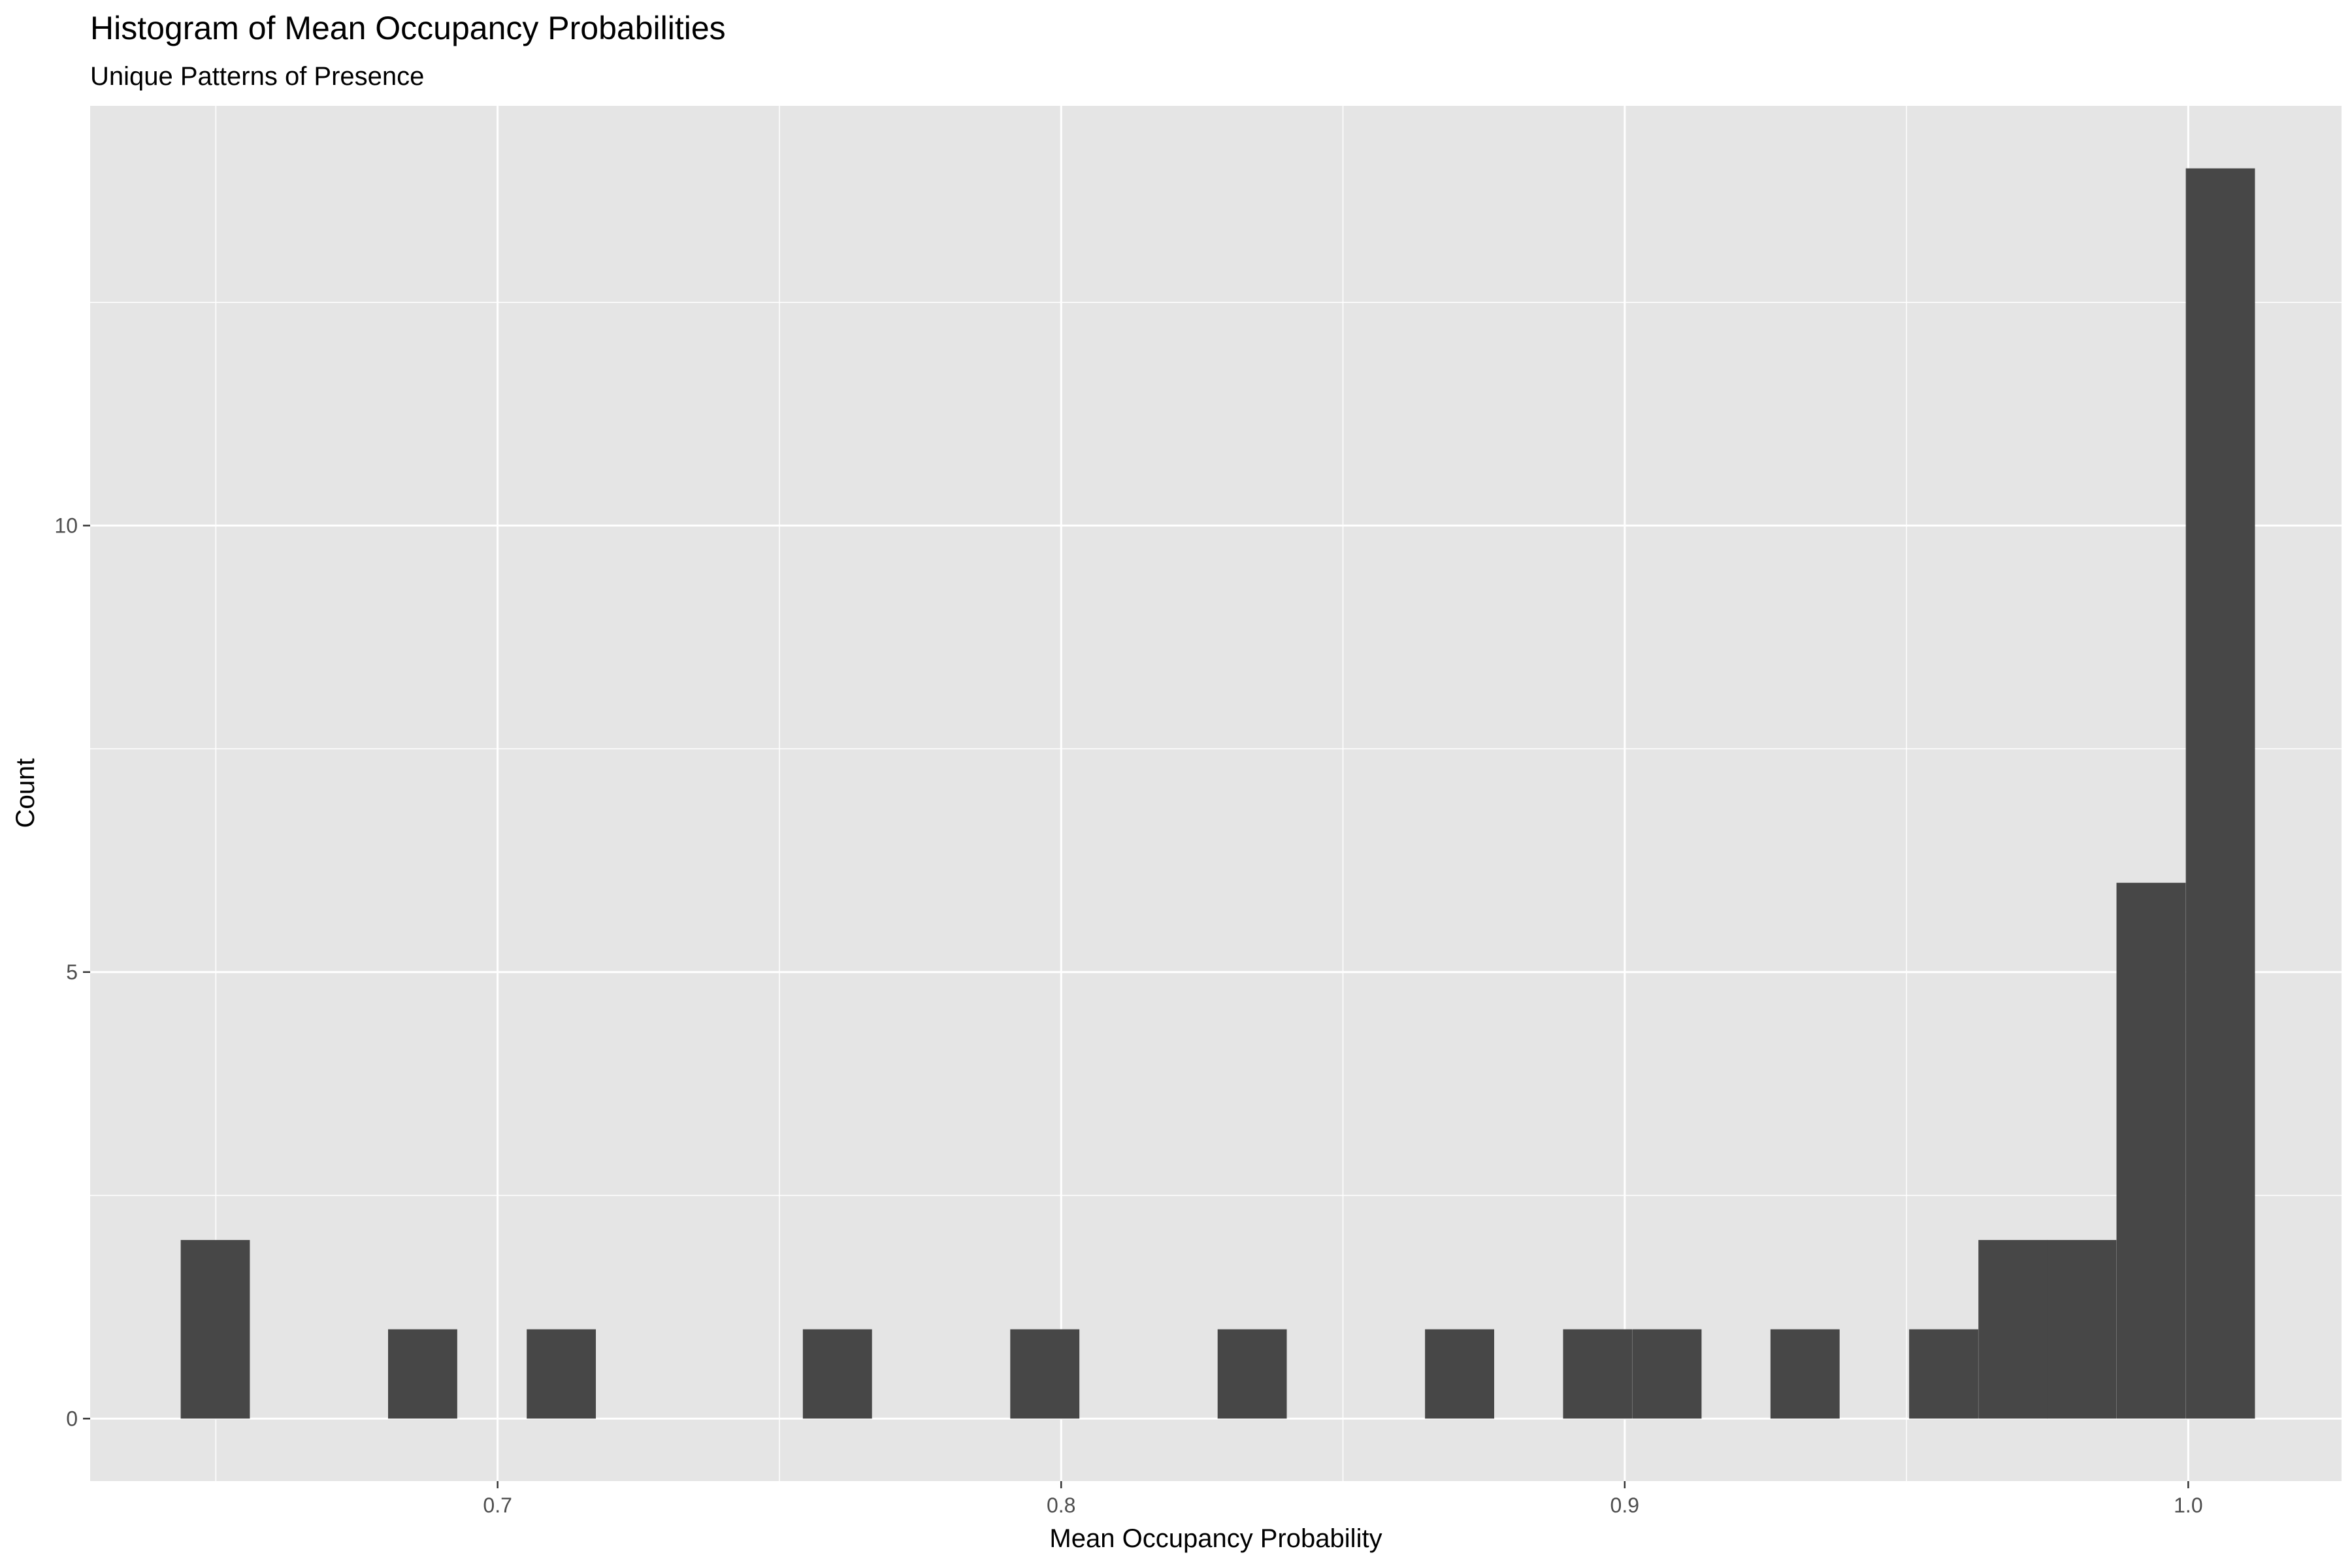  Describe the element at coordinates (25, 793) in the screenshot. I see `y-axis-title: Count` at that location.